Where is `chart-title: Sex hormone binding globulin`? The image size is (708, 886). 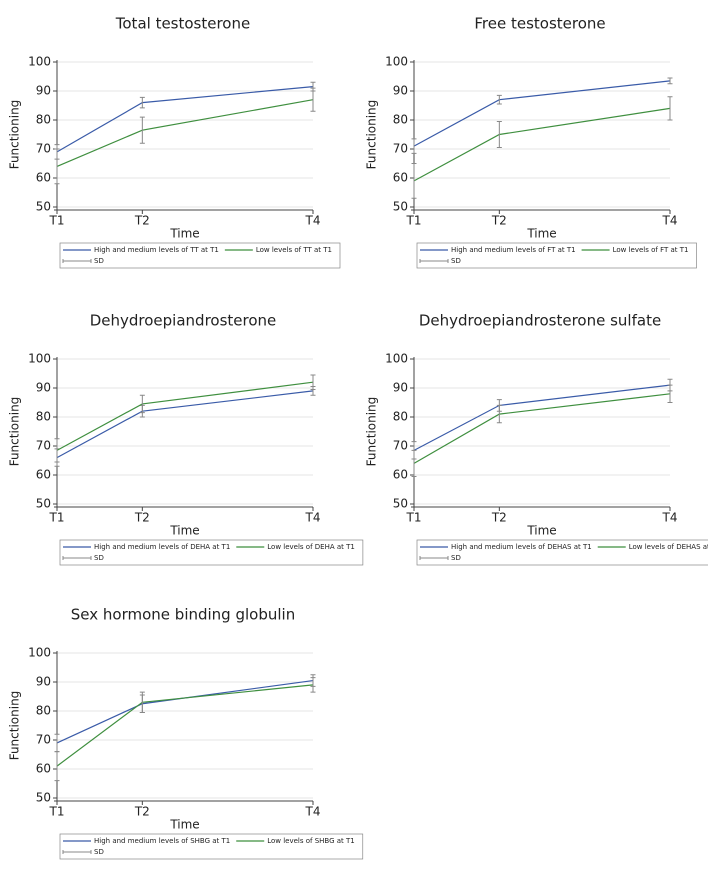 chart-title: Sex hormone binding globulin is located at coordinates (183, 615).